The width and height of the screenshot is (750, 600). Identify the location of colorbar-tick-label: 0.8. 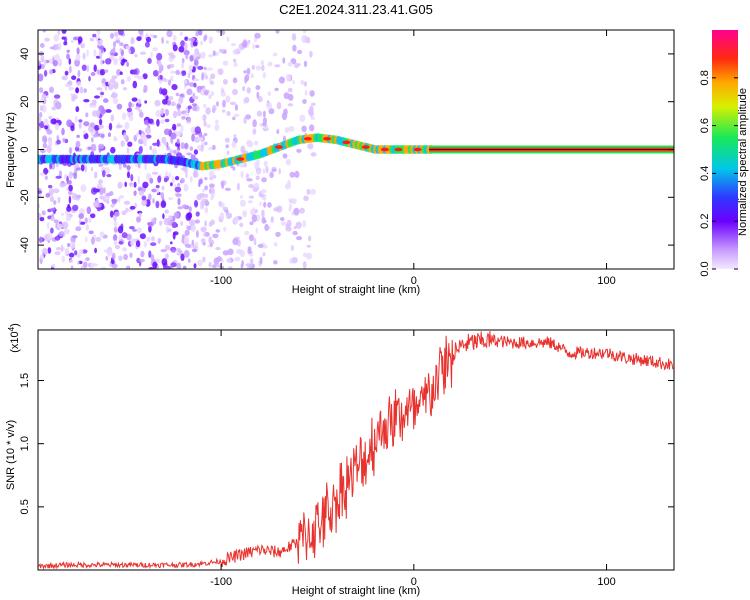
(705, 77).